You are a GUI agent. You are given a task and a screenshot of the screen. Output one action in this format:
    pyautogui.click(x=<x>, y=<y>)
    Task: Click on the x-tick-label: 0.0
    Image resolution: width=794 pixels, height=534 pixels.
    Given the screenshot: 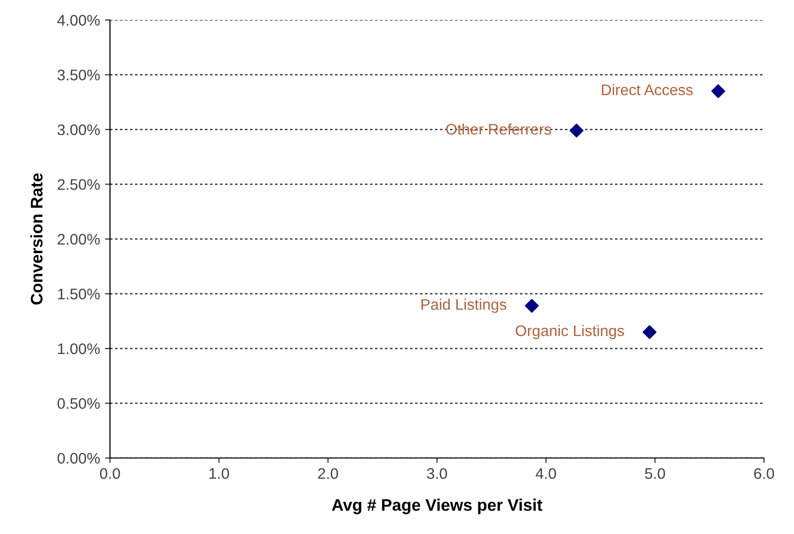 What is the action you would take?
    pyautogui.click(x=110, y=473)
    